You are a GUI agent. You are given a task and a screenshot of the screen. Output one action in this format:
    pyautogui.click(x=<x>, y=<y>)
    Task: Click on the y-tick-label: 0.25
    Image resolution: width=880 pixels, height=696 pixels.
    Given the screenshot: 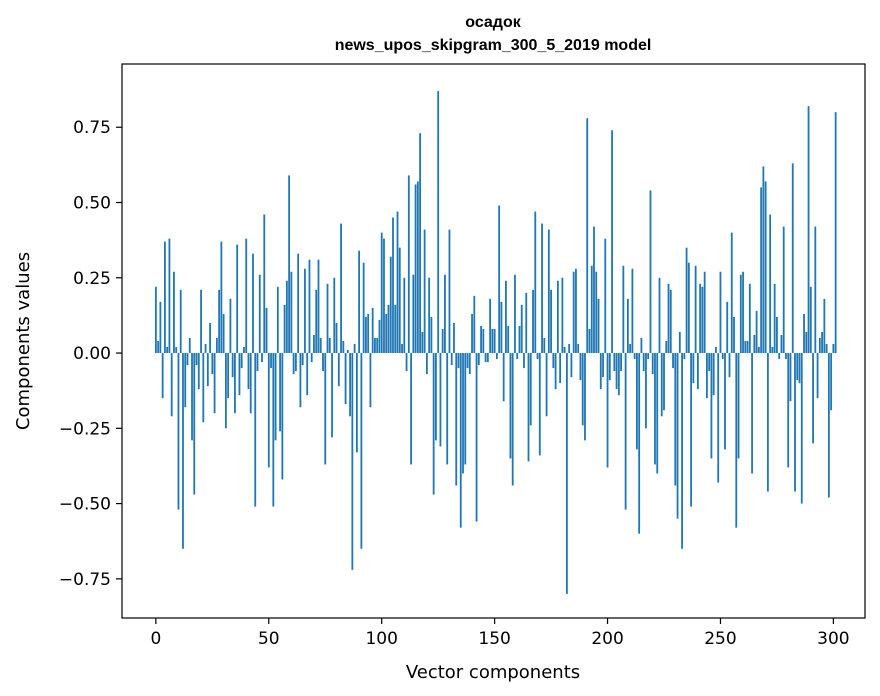 What is the action you would take?
    pyautogui.click(x=92, y=279)
    